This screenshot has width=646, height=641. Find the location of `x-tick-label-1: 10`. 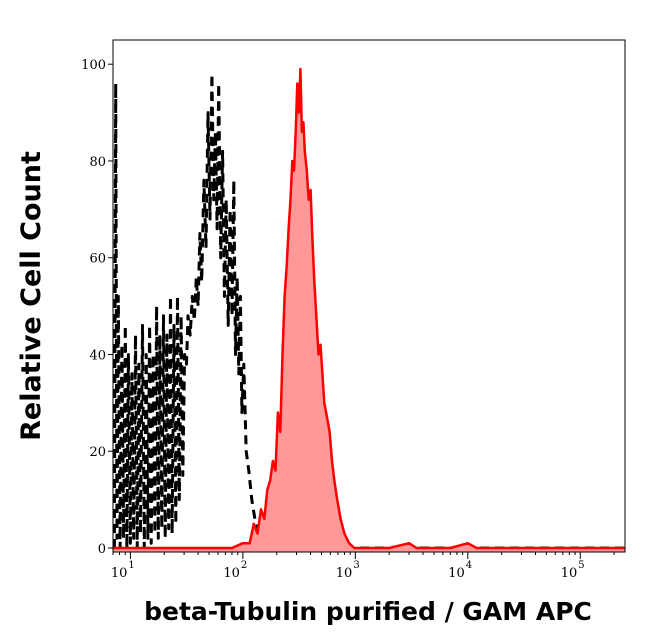

x-tick-label-1: 10 is located at coordinates (119, 573).